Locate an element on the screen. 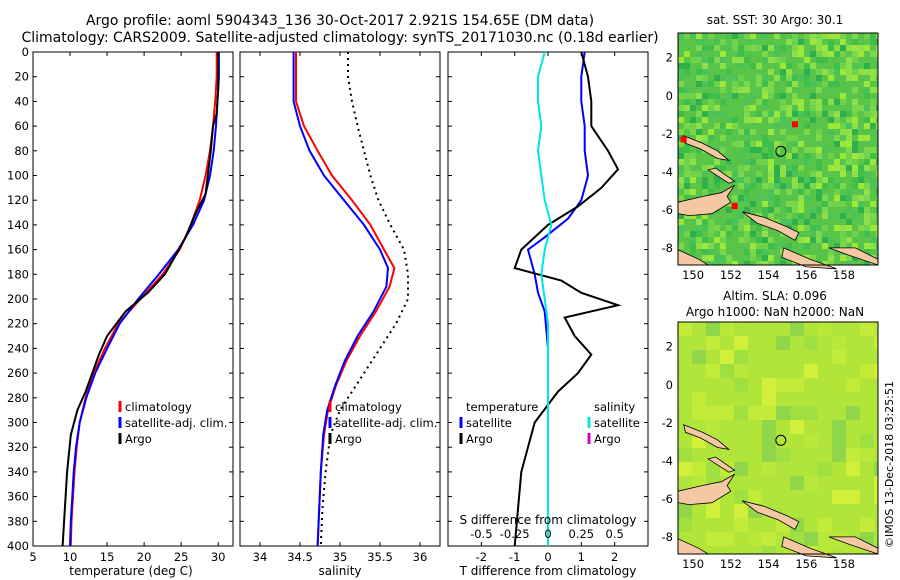 The image size is (900, 580). diff-legend-s-satellite: satellite is located at coordinates (617, 423).